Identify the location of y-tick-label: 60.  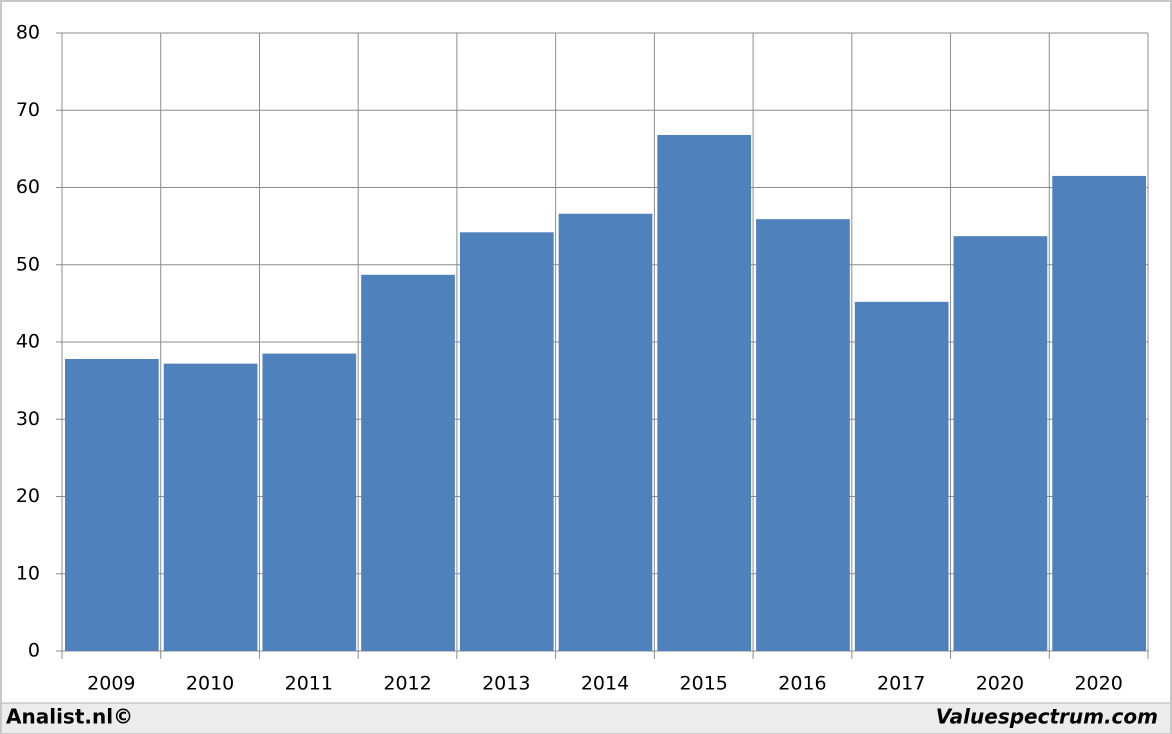
(28, 187).